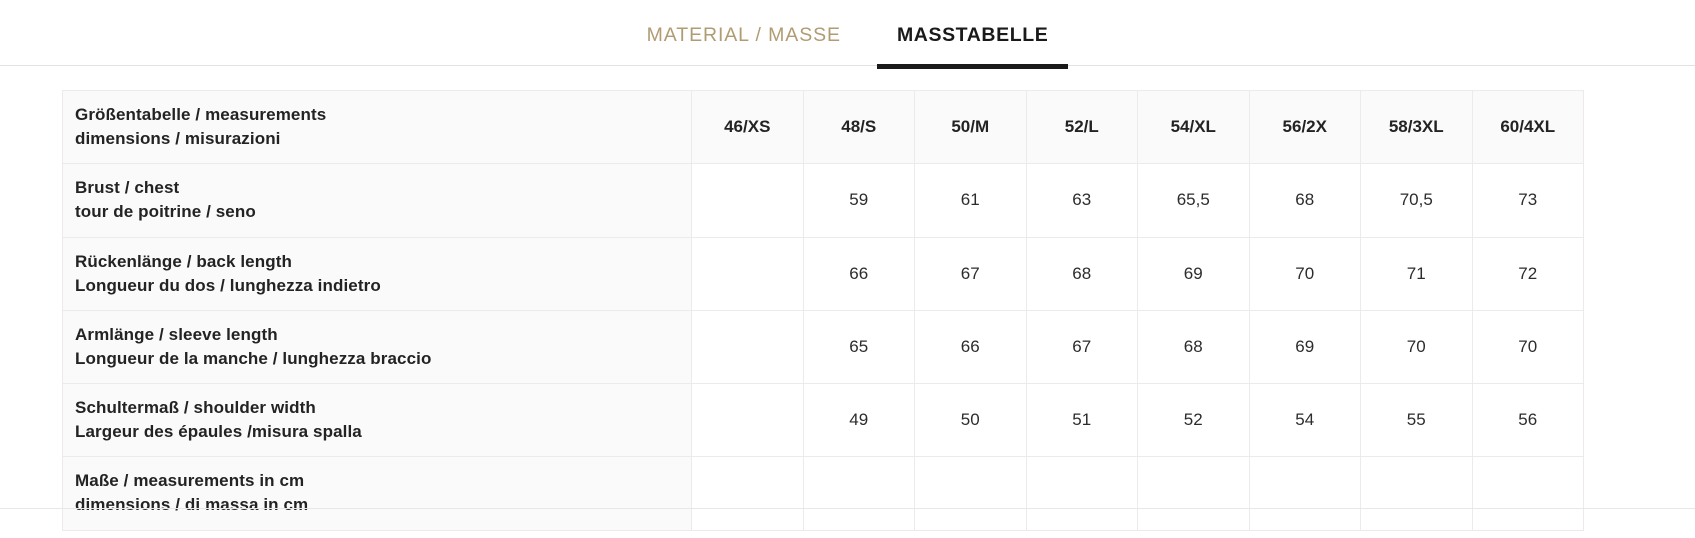 This screenshot has width=1695, height=538. Describe the element at coordinates (747, 127) in the screenshot. I see `column-header-46xs: 46/XS` at that location.